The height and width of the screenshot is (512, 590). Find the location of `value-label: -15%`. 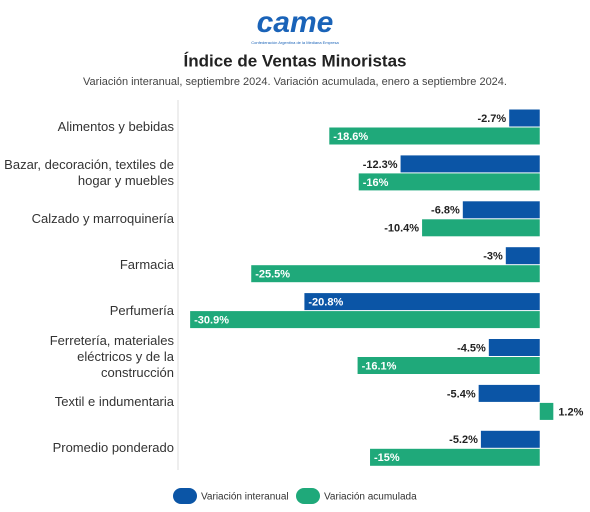

value-label: -15% is located at coordinates (387, 458).